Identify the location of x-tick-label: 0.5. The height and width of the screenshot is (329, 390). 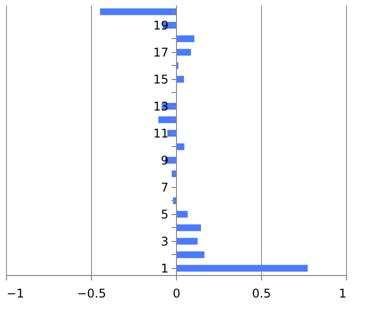
(262, 293).